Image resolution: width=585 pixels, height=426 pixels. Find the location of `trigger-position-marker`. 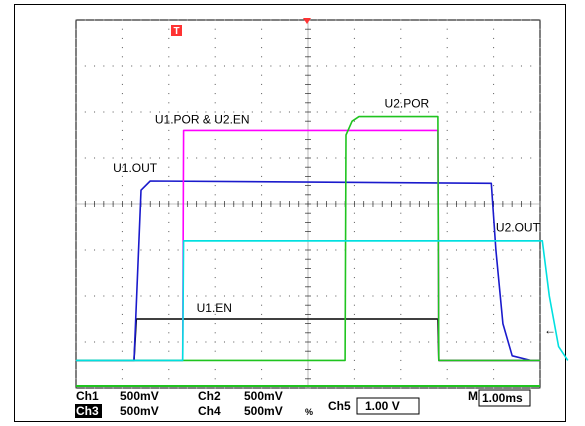

trigger-position-marker is located at coordinates (307, 21).